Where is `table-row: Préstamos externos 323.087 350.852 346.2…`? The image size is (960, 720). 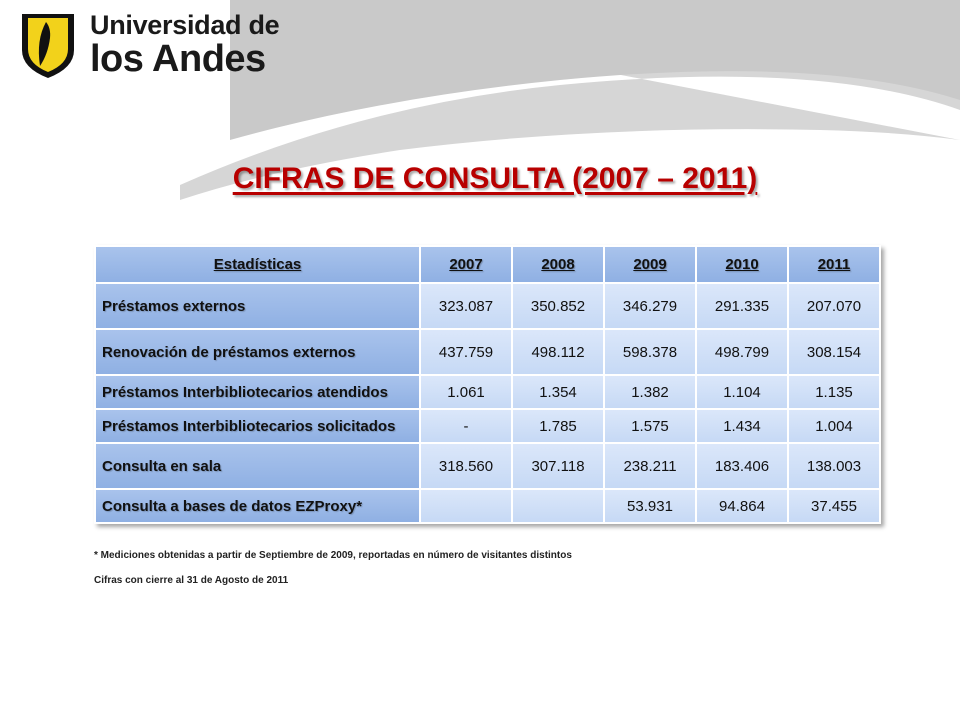
table-row: Préstamos externos 323.087 350.852 346.2… is located at coordinates (487, 306).